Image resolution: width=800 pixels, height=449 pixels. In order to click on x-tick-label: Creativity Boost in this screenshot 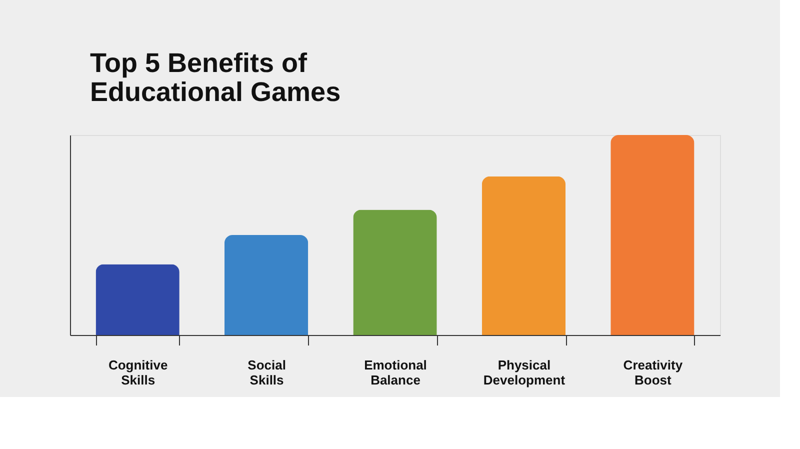, I will do `click(653, 373)`.